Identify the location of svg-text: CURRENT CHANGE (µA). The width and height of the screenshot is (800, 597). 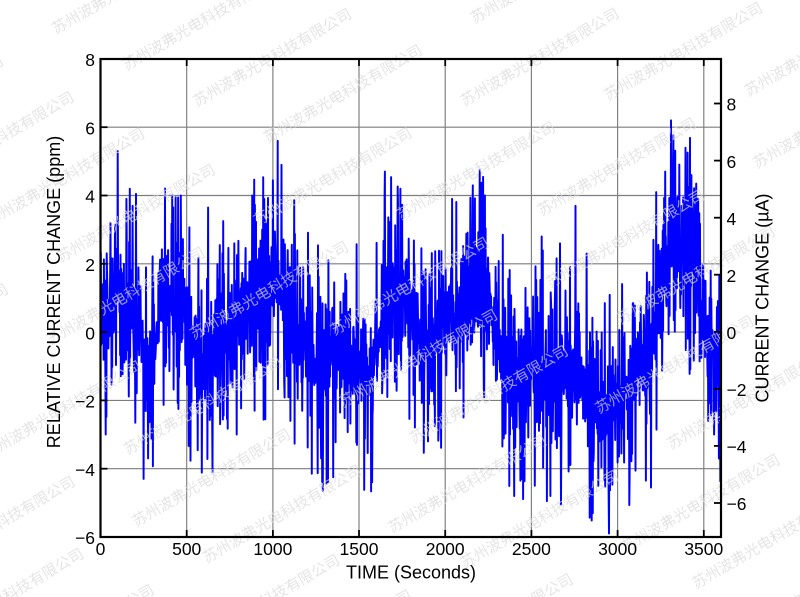
(763, 297).